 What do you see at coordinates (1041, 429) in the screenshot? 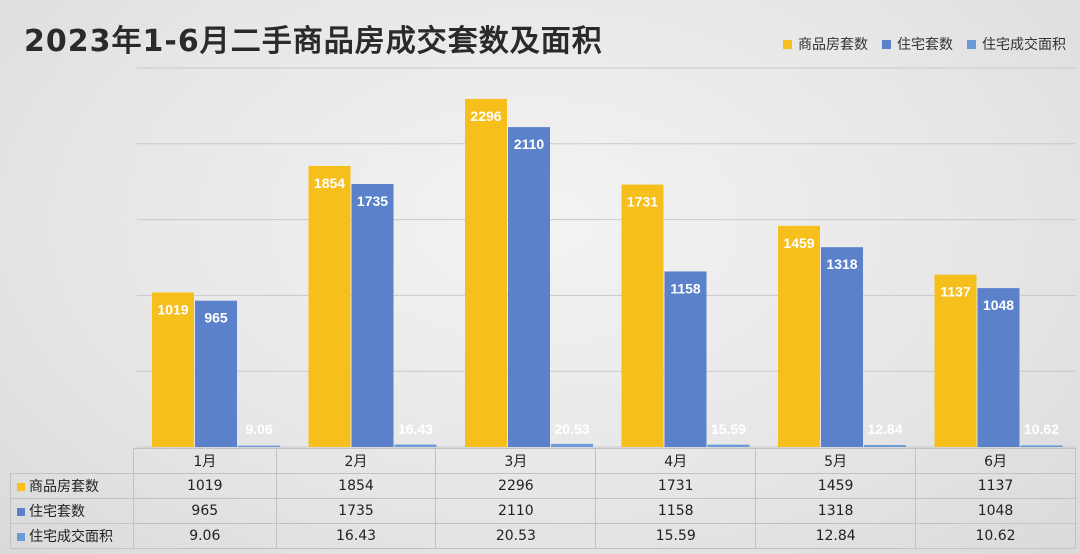
I see `data-label-2-5: 10.62` at bounding box center [1041, 429].